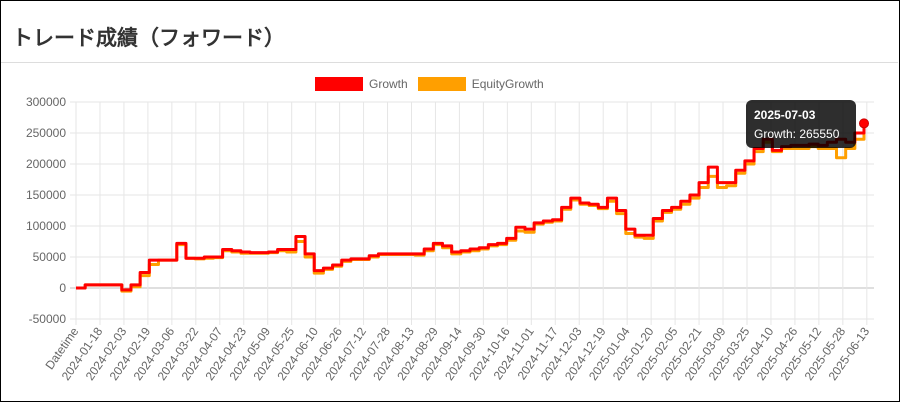 This screenshot has height=402, width=900. I want to click on y-tick-label: 50000, so click(50, 257).